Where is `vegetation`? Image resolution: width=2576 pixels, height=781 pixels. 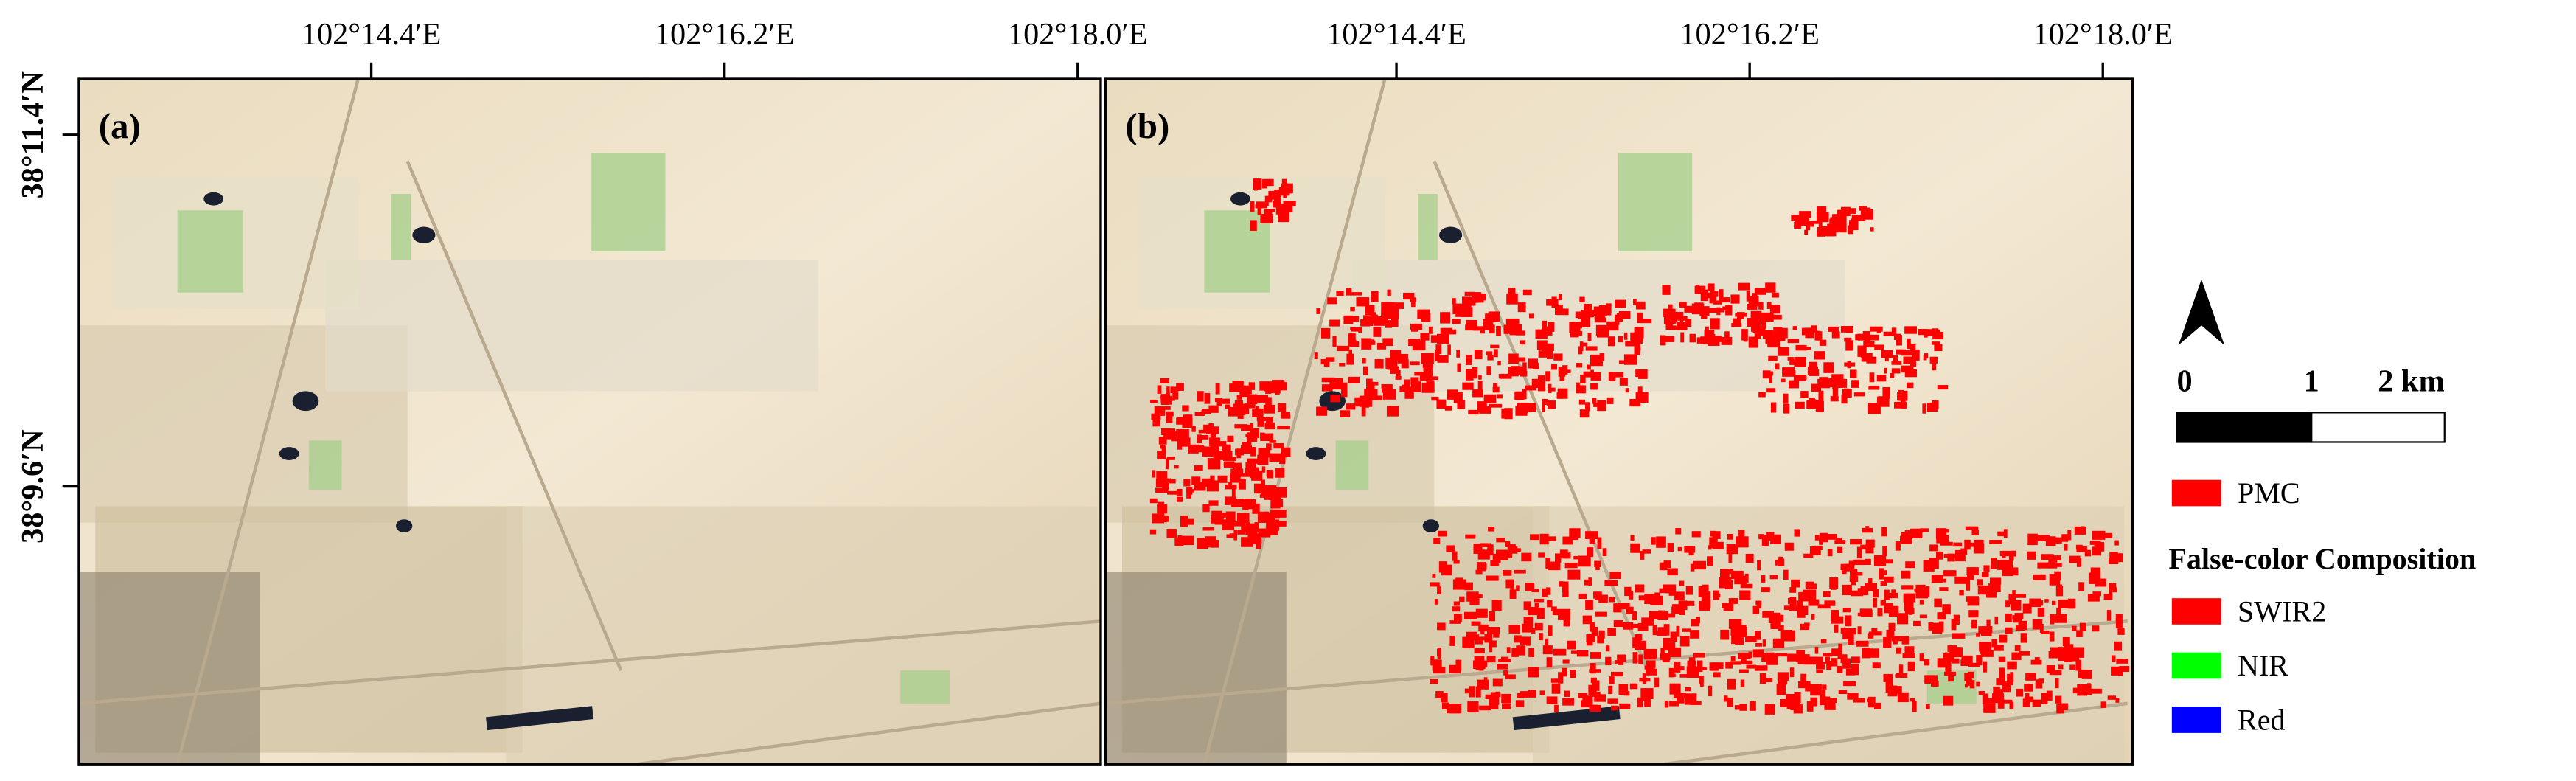
vegetation is located at coordinates (1237, 251).